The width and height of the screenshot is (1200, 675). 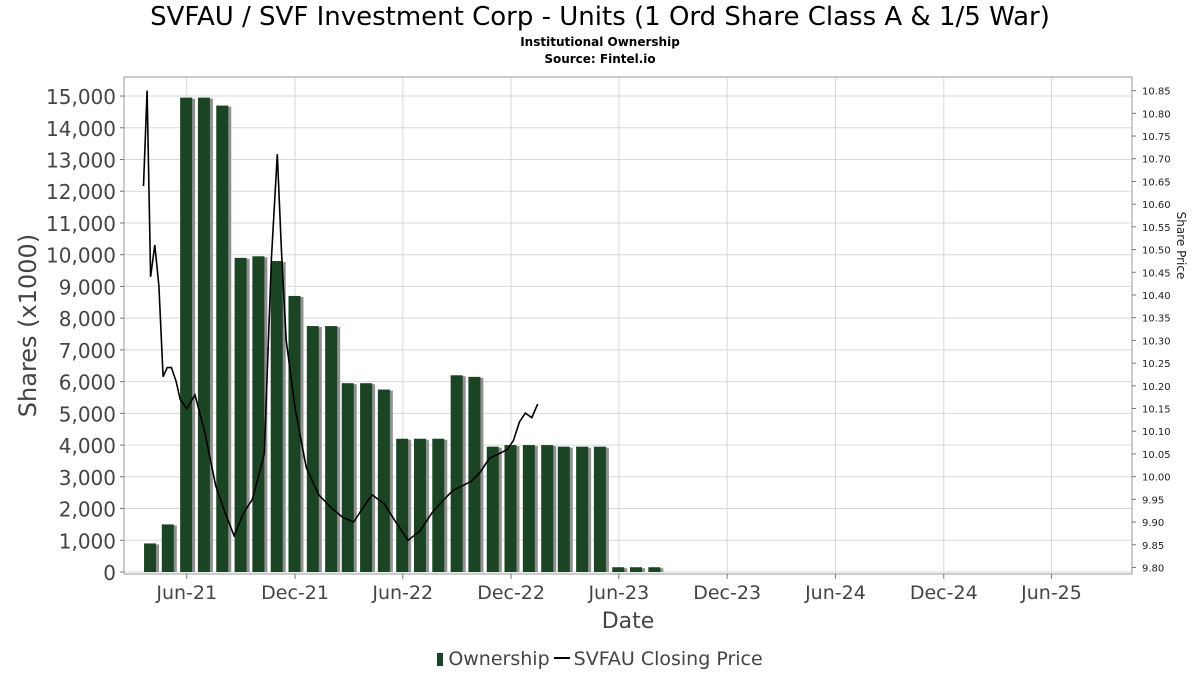 What do you see at coordinates (1153, 523) in the screenshot?
I see `y2-tick-label: 9.90` at bounding box center [1153, 523].